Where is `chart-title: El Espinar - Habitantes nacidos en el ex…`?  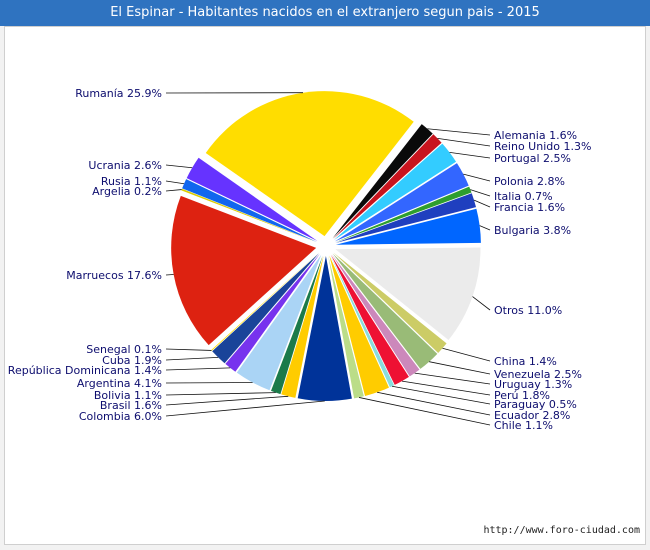
chart-title: El Espinar - Habitantes nacidos en el ex… is located at coordinates (325, 13).